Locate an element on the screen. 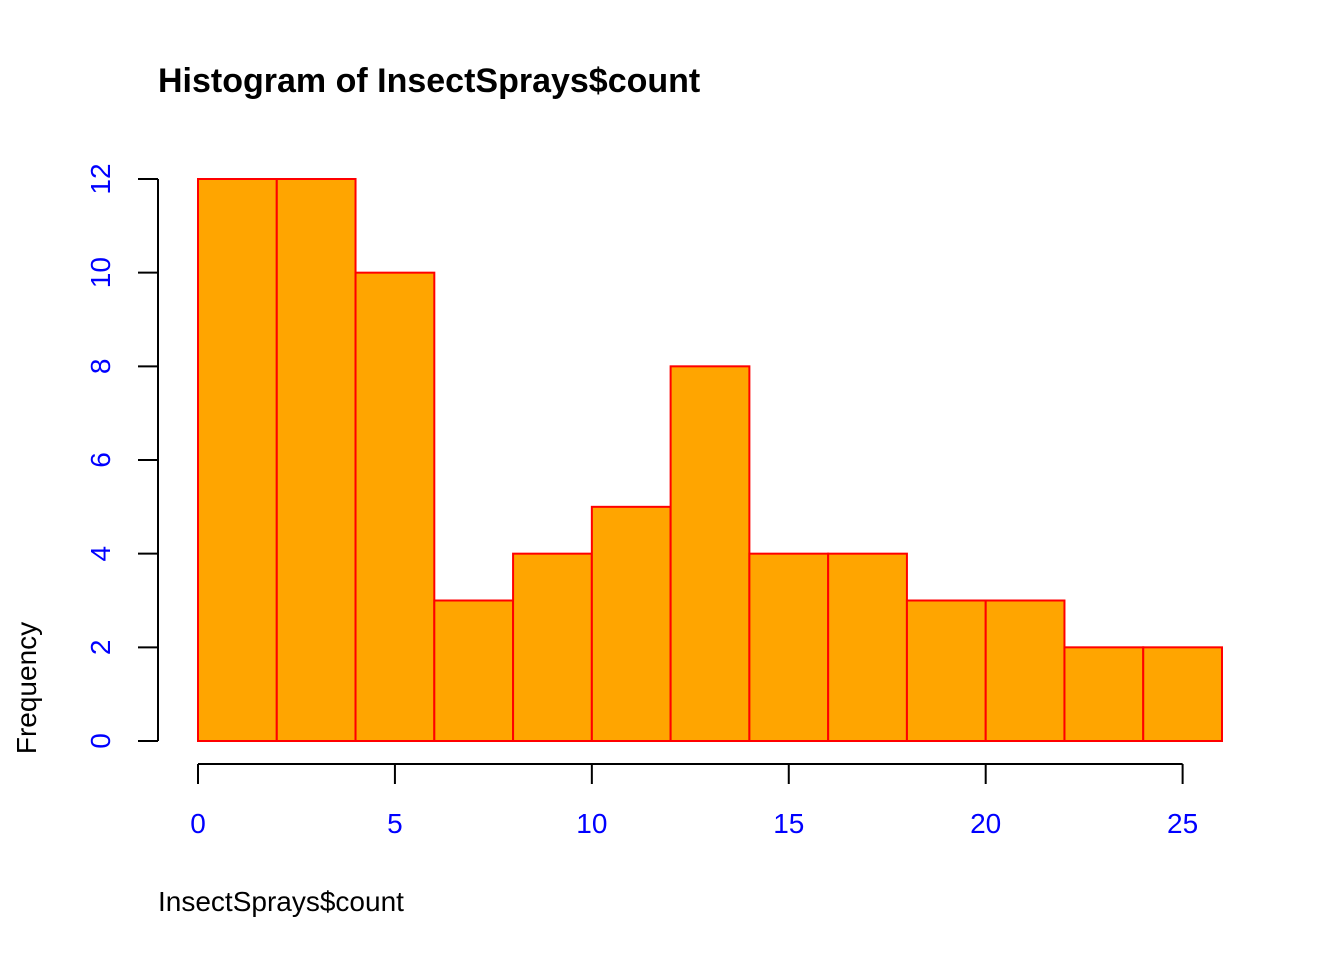  x-tick-label: 5 is located at coordinates (395, 823).